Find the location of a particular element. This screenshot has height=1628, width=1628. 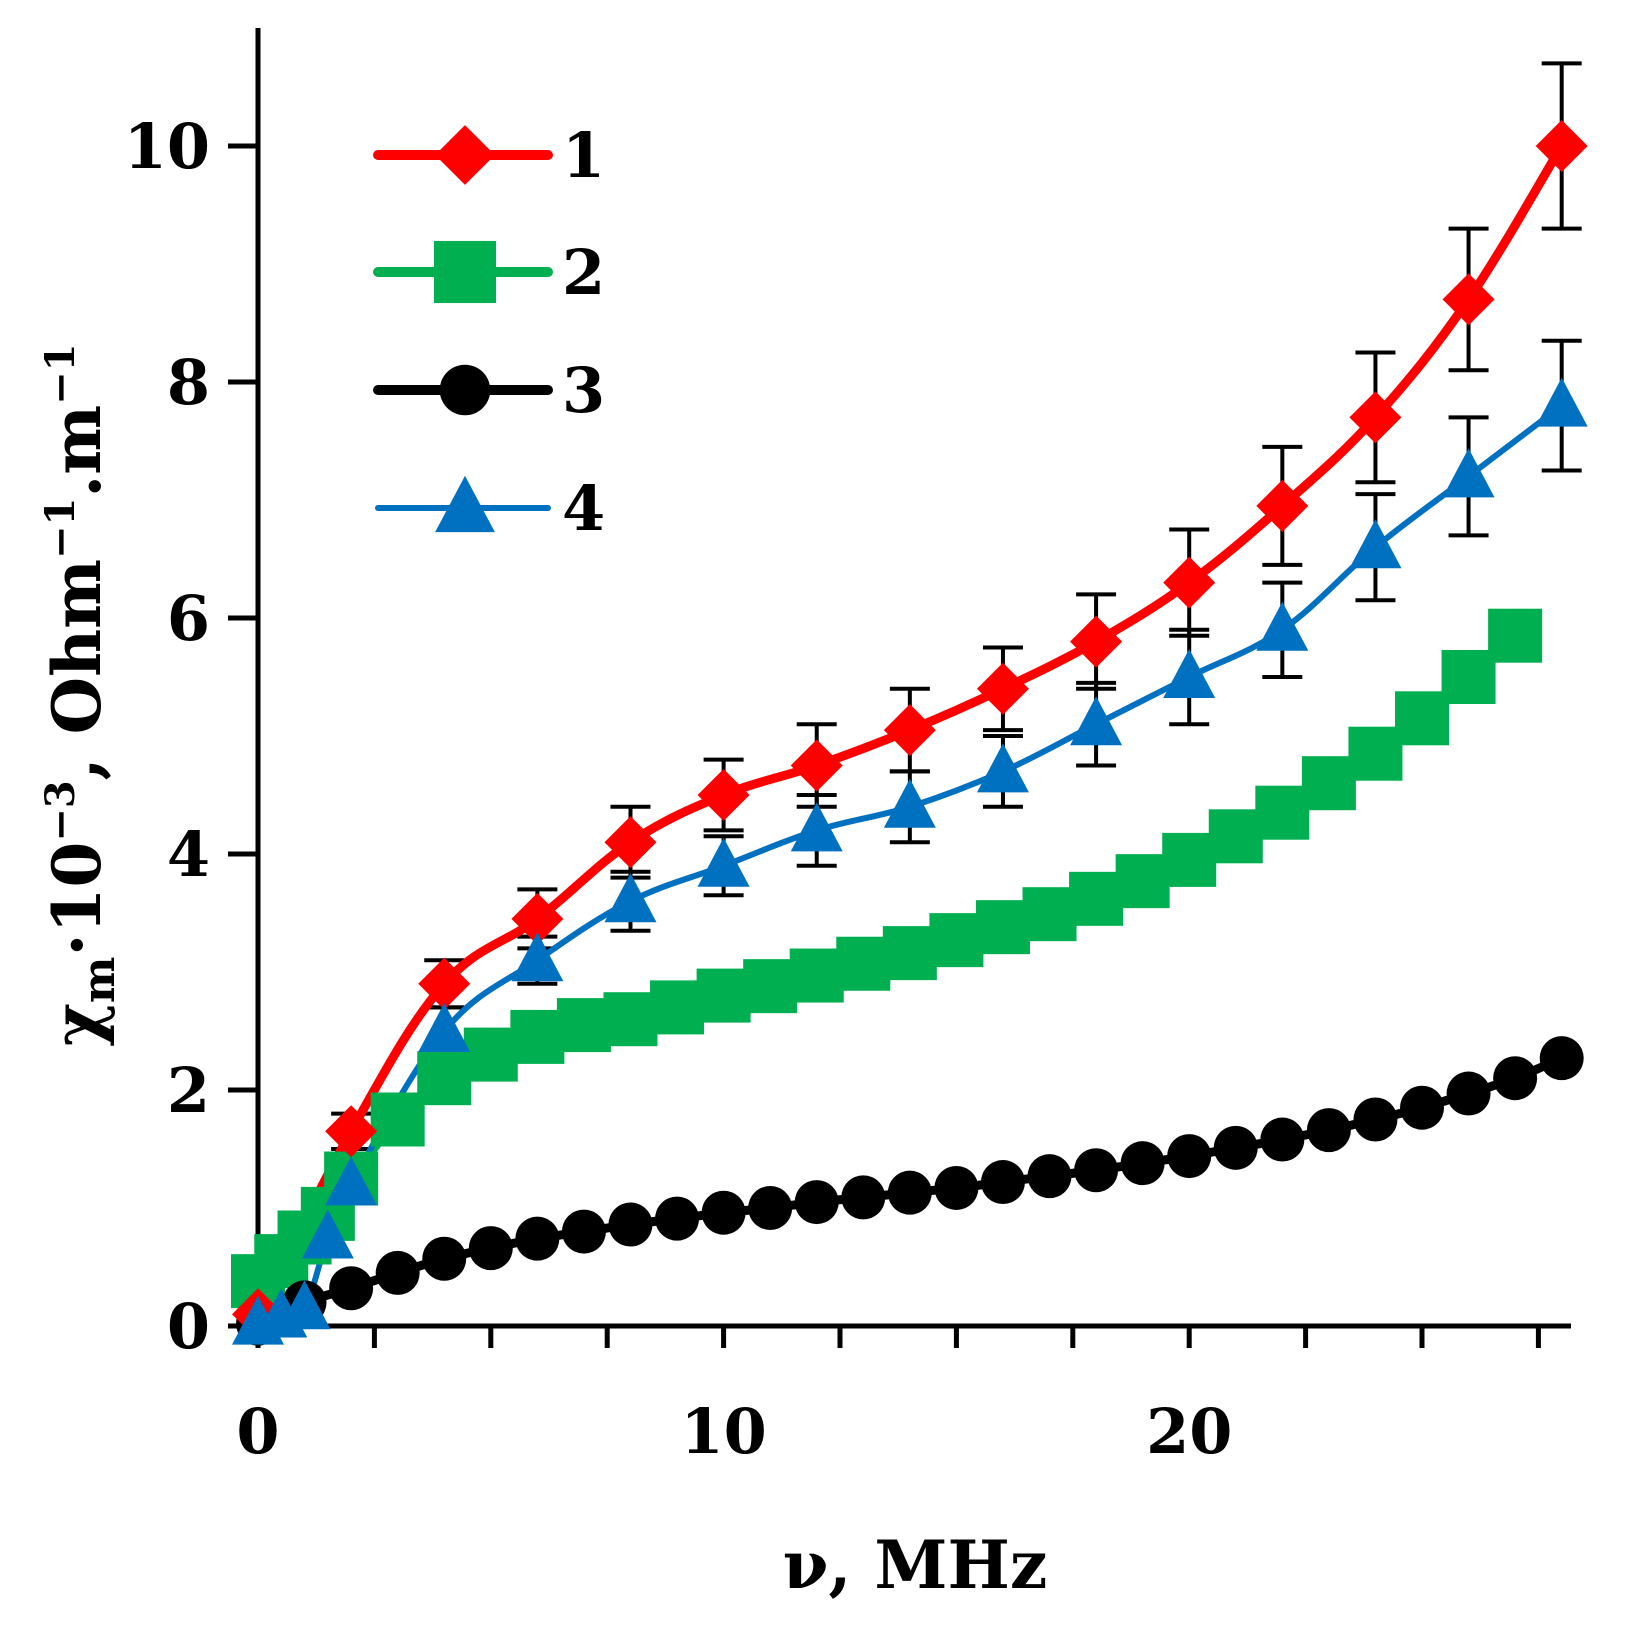

x-tick-label: 0 is located at coordinates (257, 1431).